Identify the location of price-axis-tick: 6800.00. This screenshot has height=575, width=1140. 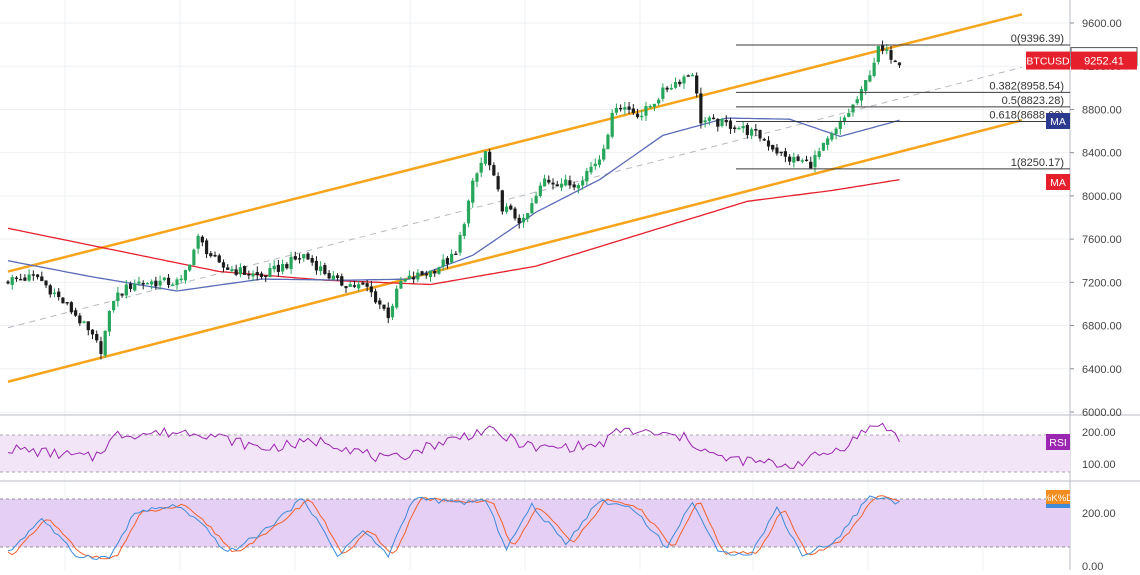
(1102, 327).